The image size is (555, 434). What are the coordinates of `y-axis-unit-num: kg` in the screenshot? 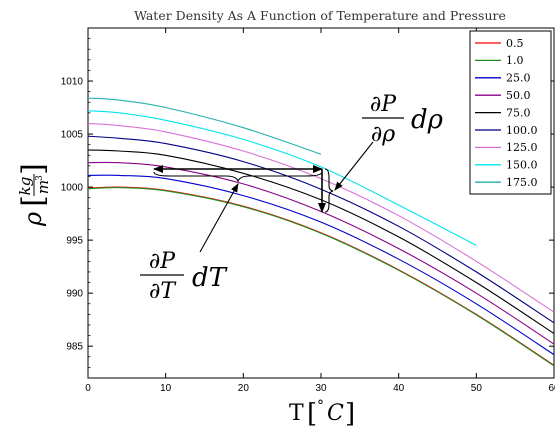 It's located at (25, 186).